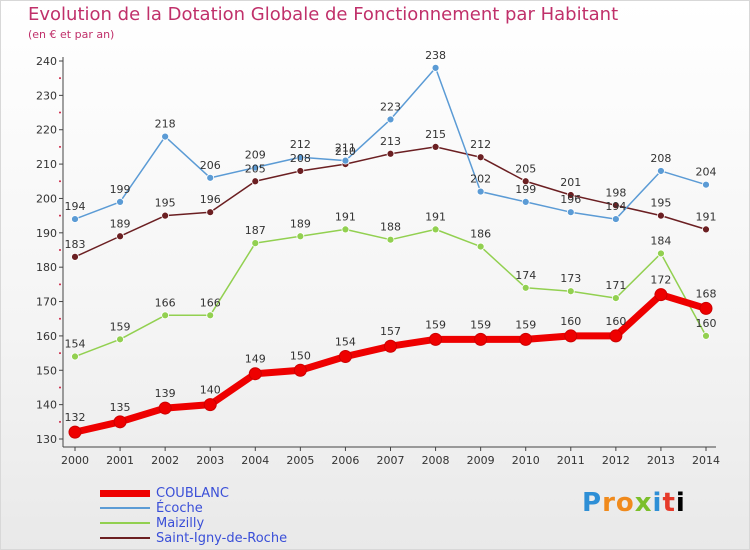  I want to click on data-label: 160, so click(706, 323).